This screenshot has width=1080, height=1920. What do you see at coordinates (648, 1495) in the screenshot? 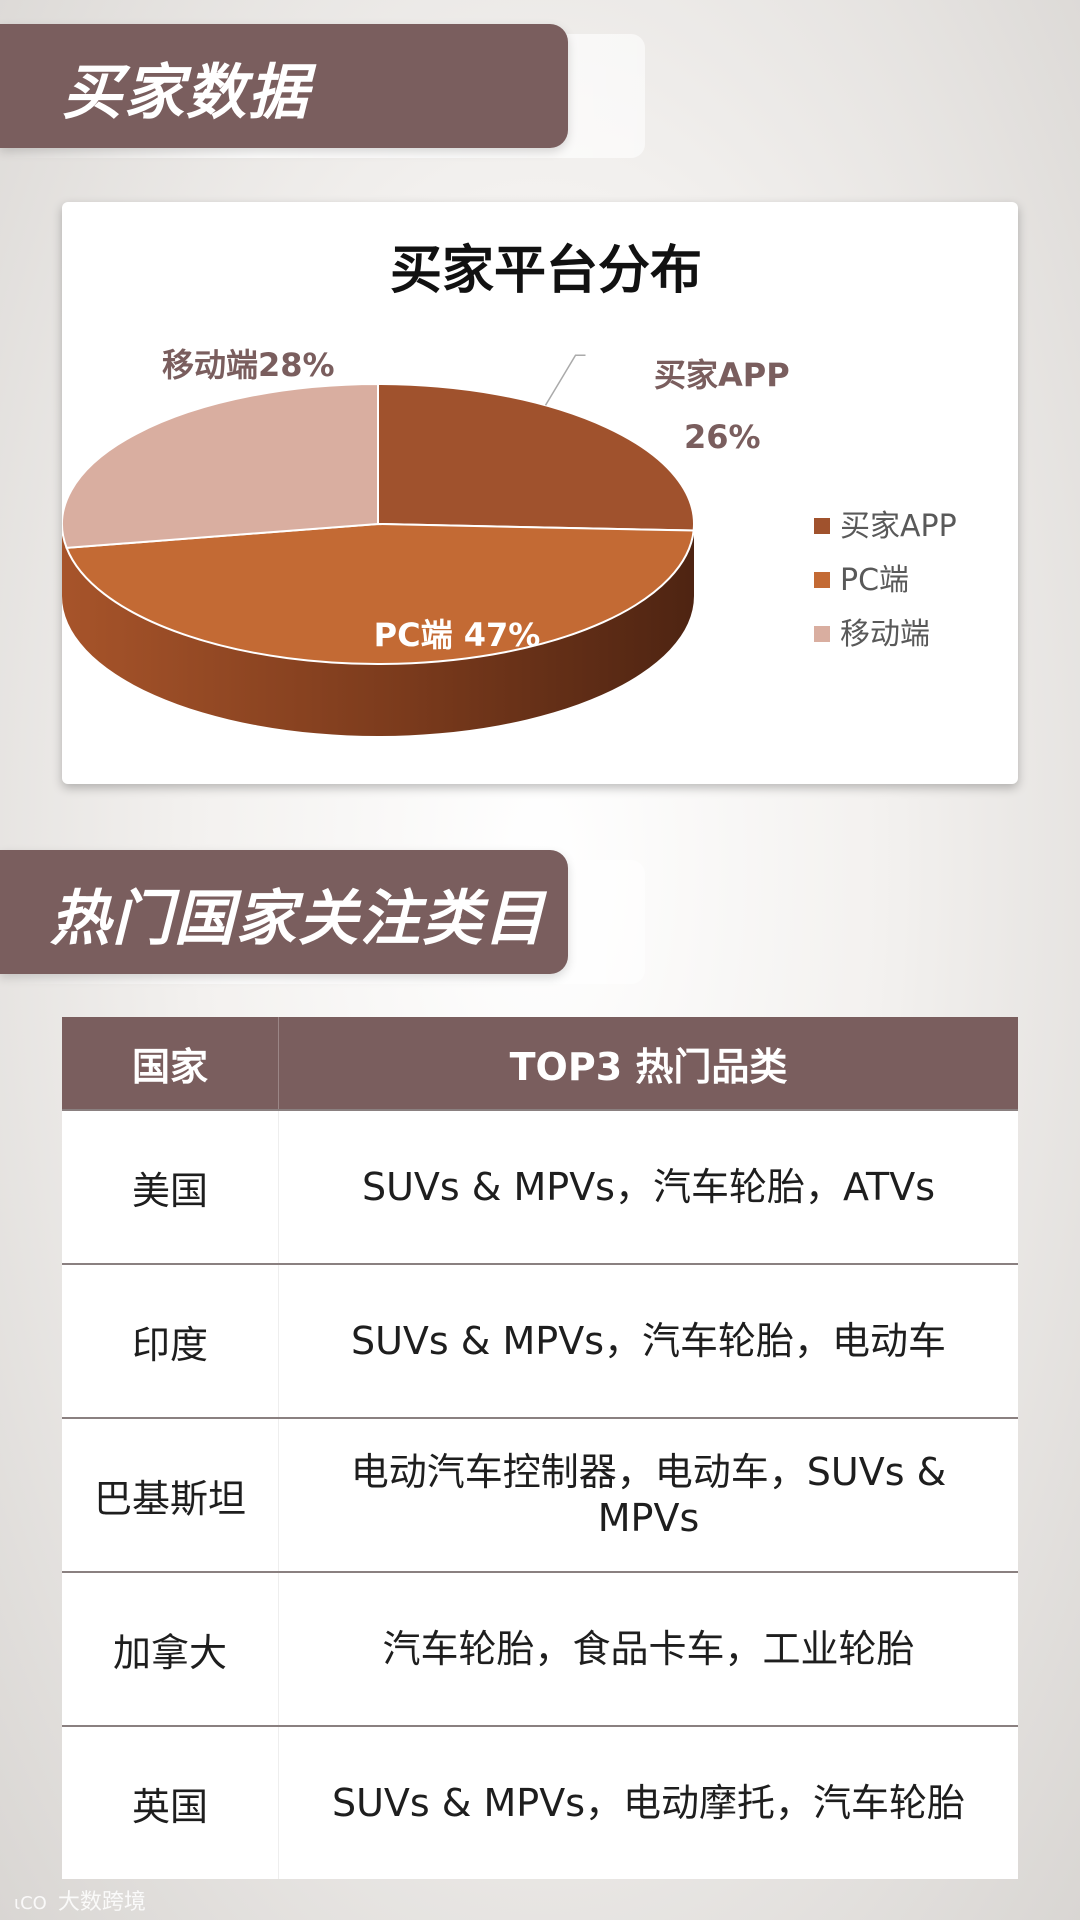
I see `cell-categories: 电动汽车控制器，电动车，SUVs & MPVs` at bounding box center [648, 1495].